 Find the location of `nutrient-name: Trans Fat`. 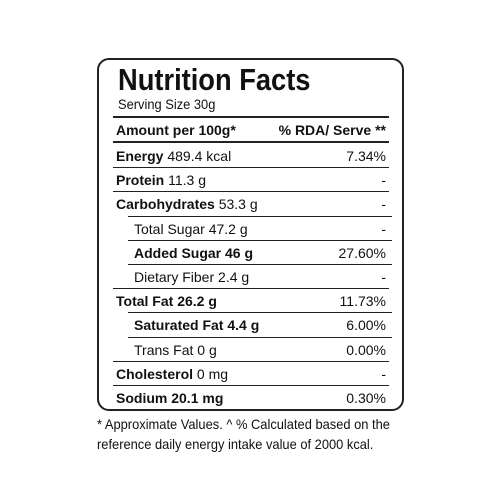

nutrient-name: Trans Fat is located at coordinates (164, 349).